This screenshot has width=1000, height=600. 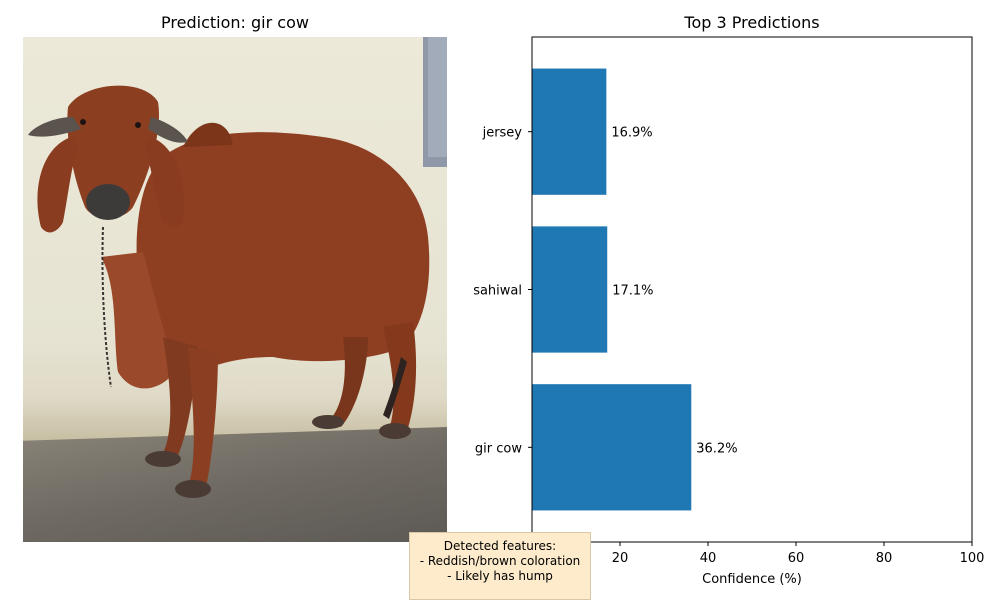 I want to click on bar-gir-cow, so click(x=612, y=447).